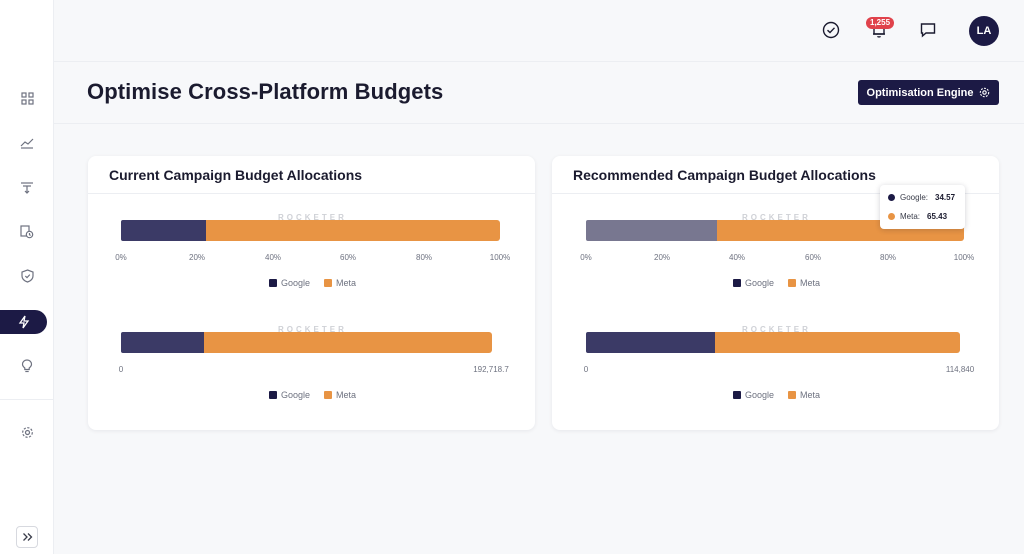  I want to click on sidebar-item-security, so click(27, 276).